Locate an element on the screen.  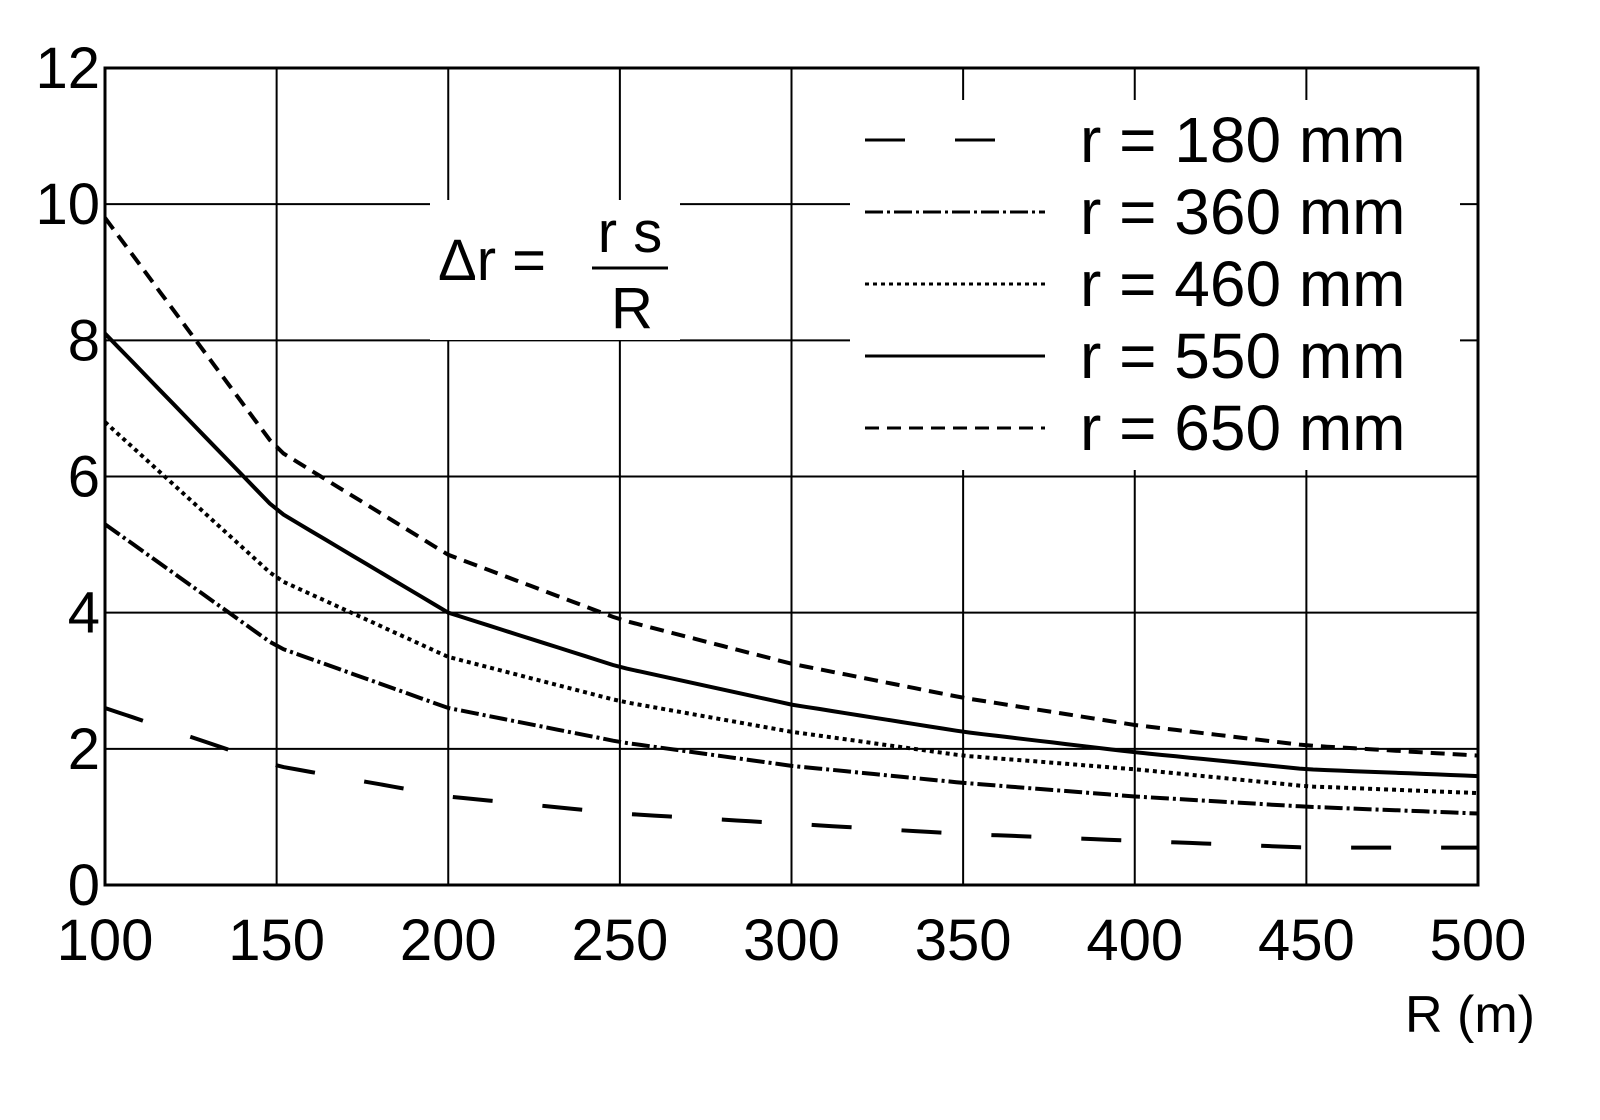
legend-label: r = 650 mm is located at coordinates (1242, 428).